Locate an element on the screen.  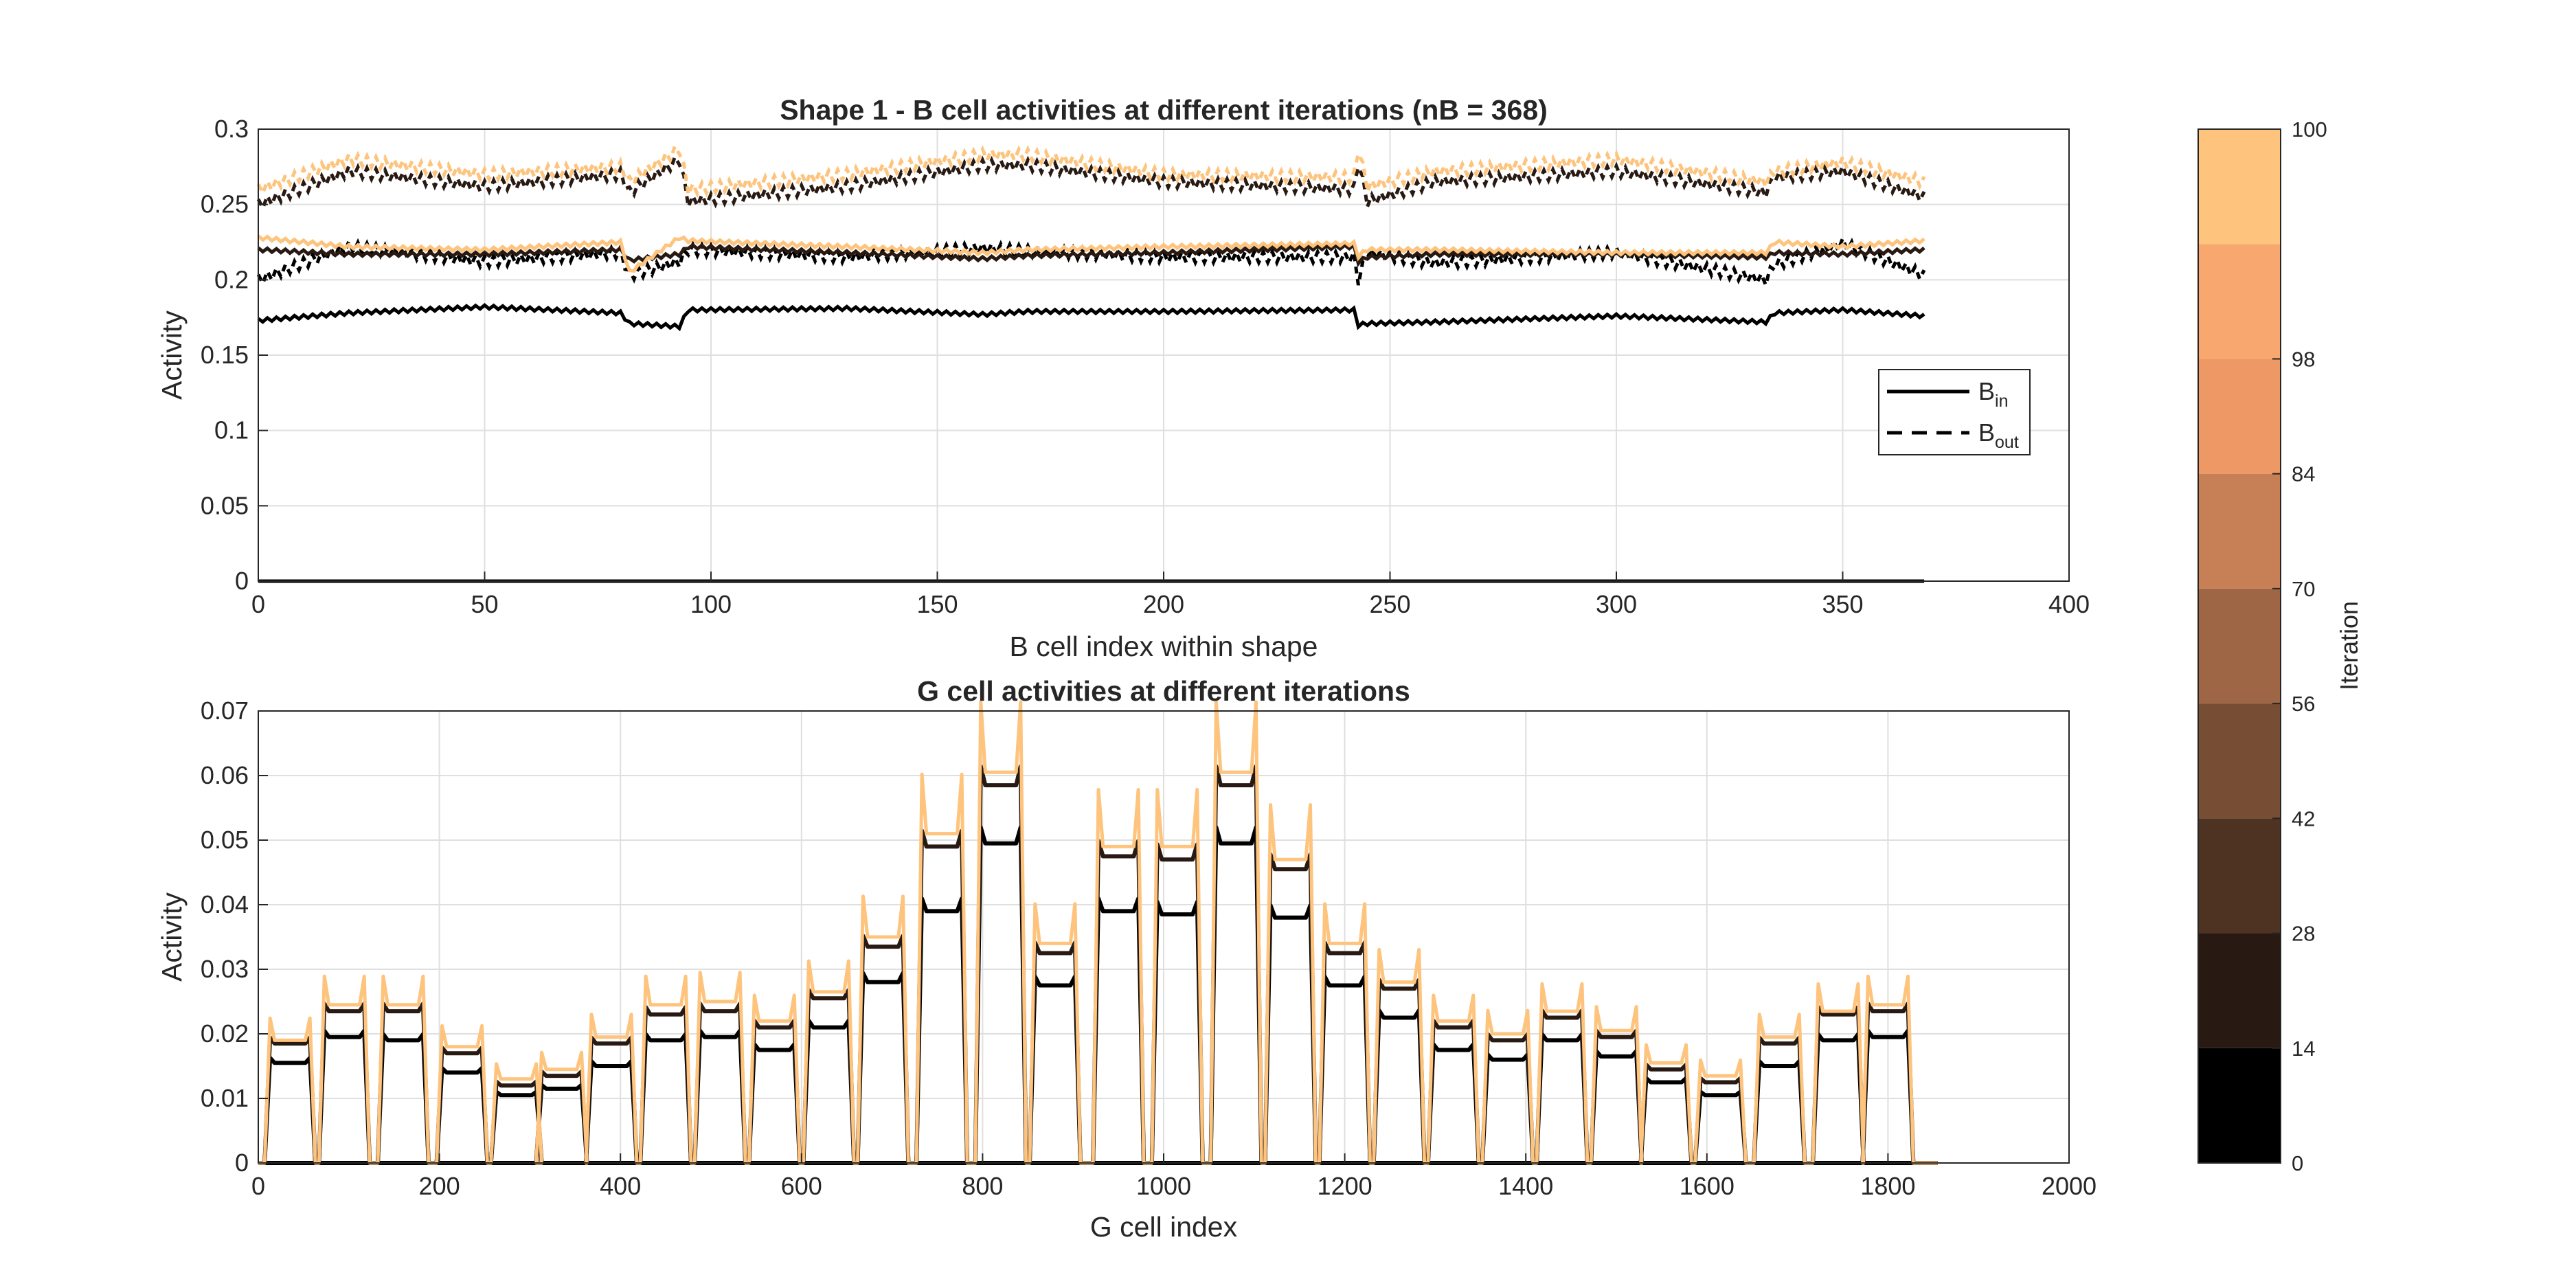
colorbar-tick-label: 70 is located at coordinates (2303, 589).